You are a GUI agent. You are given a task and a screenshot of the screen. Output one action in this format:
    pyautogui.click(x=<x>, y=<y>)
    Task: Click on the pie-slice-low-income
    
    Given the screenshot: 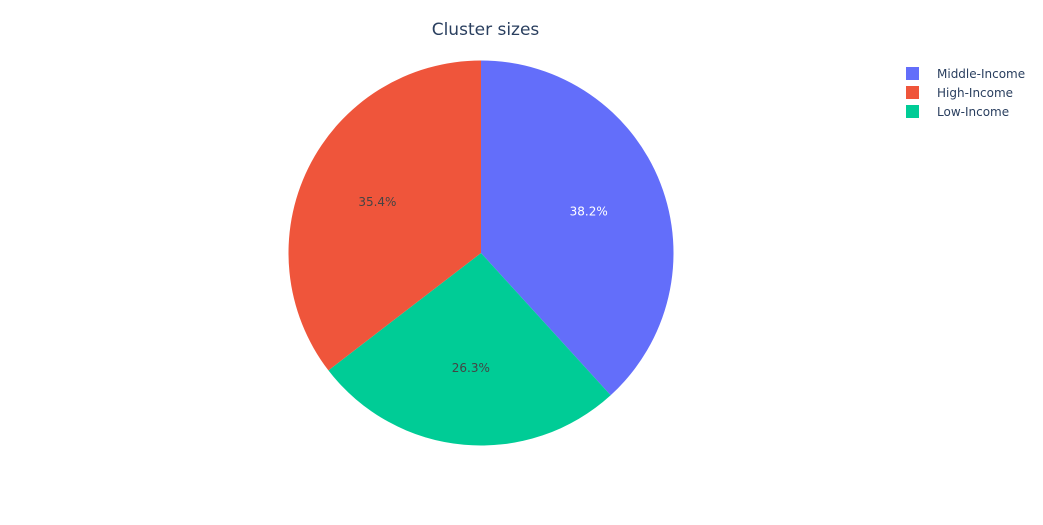 What is the action you would take?
    pyautogui.click(x=469, y=349)
    